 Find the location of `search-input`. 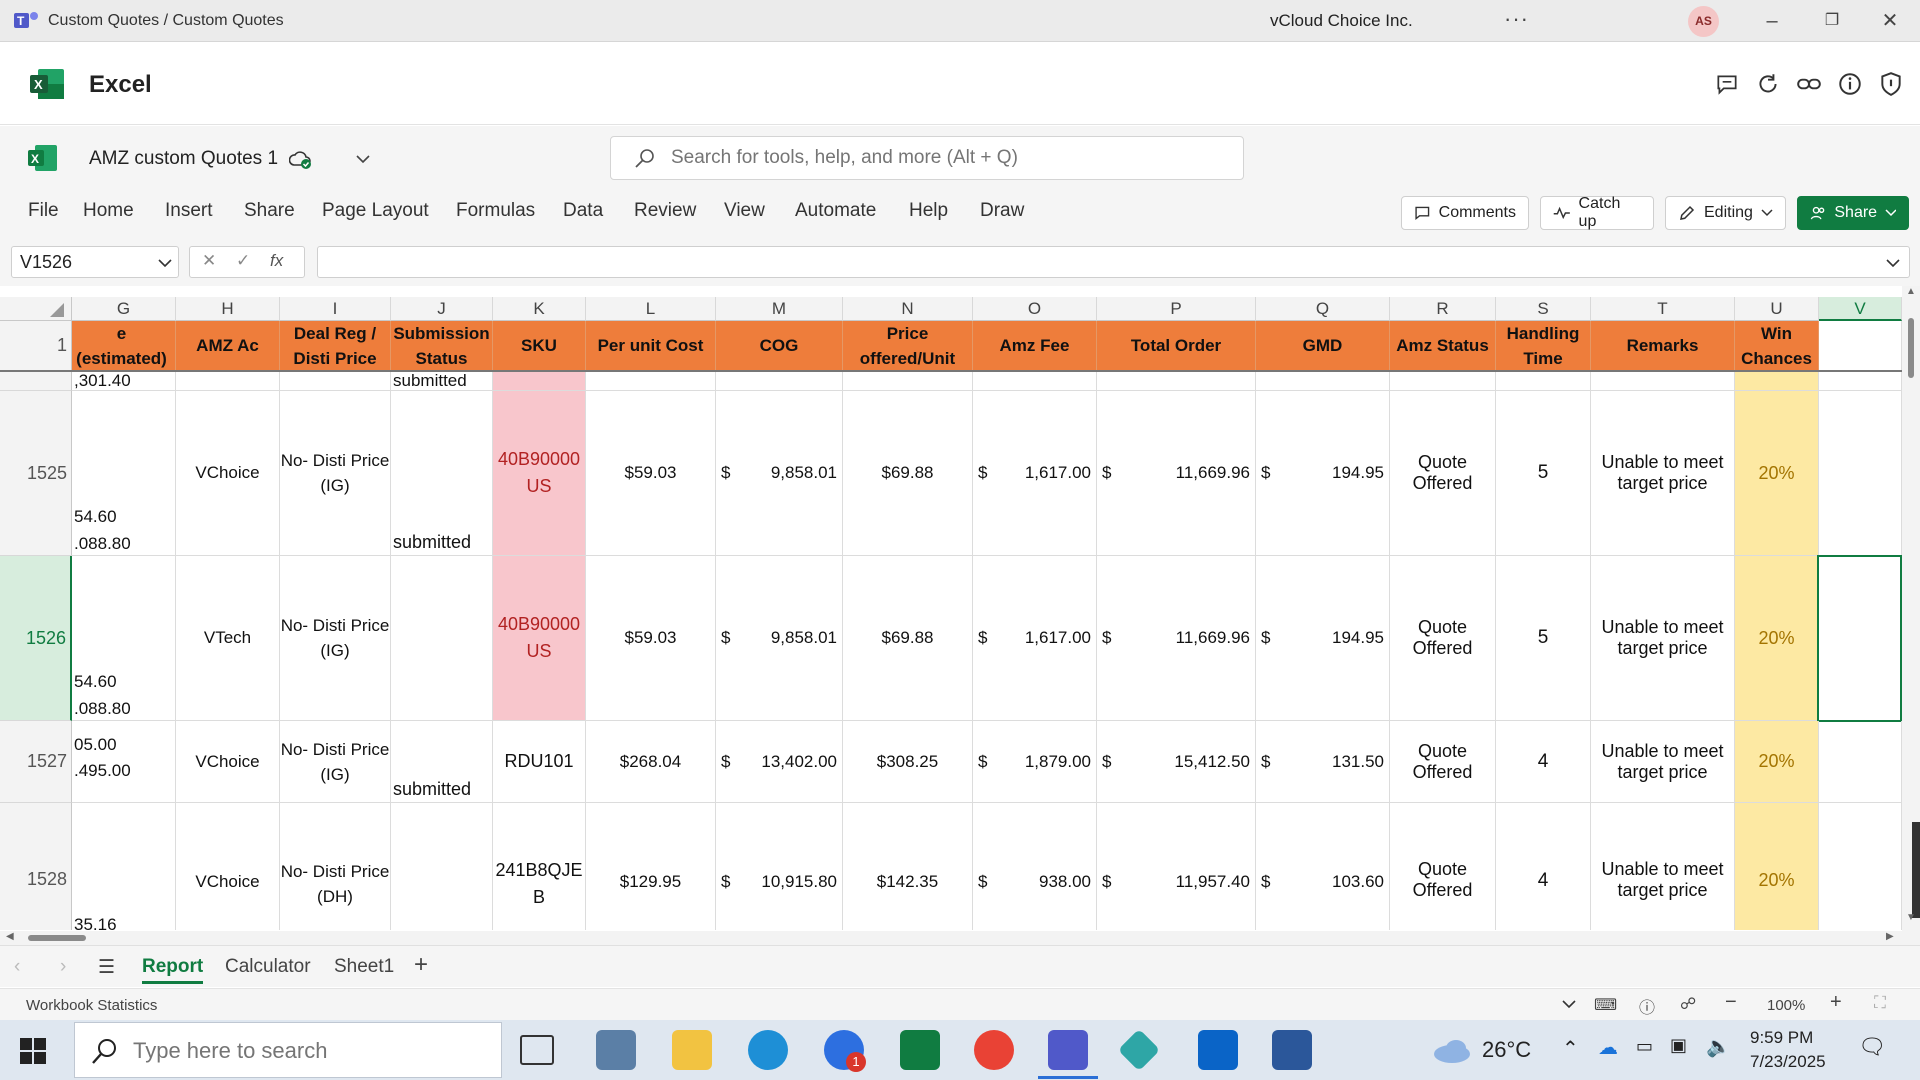

search-input is located at coordinates (951, 158).